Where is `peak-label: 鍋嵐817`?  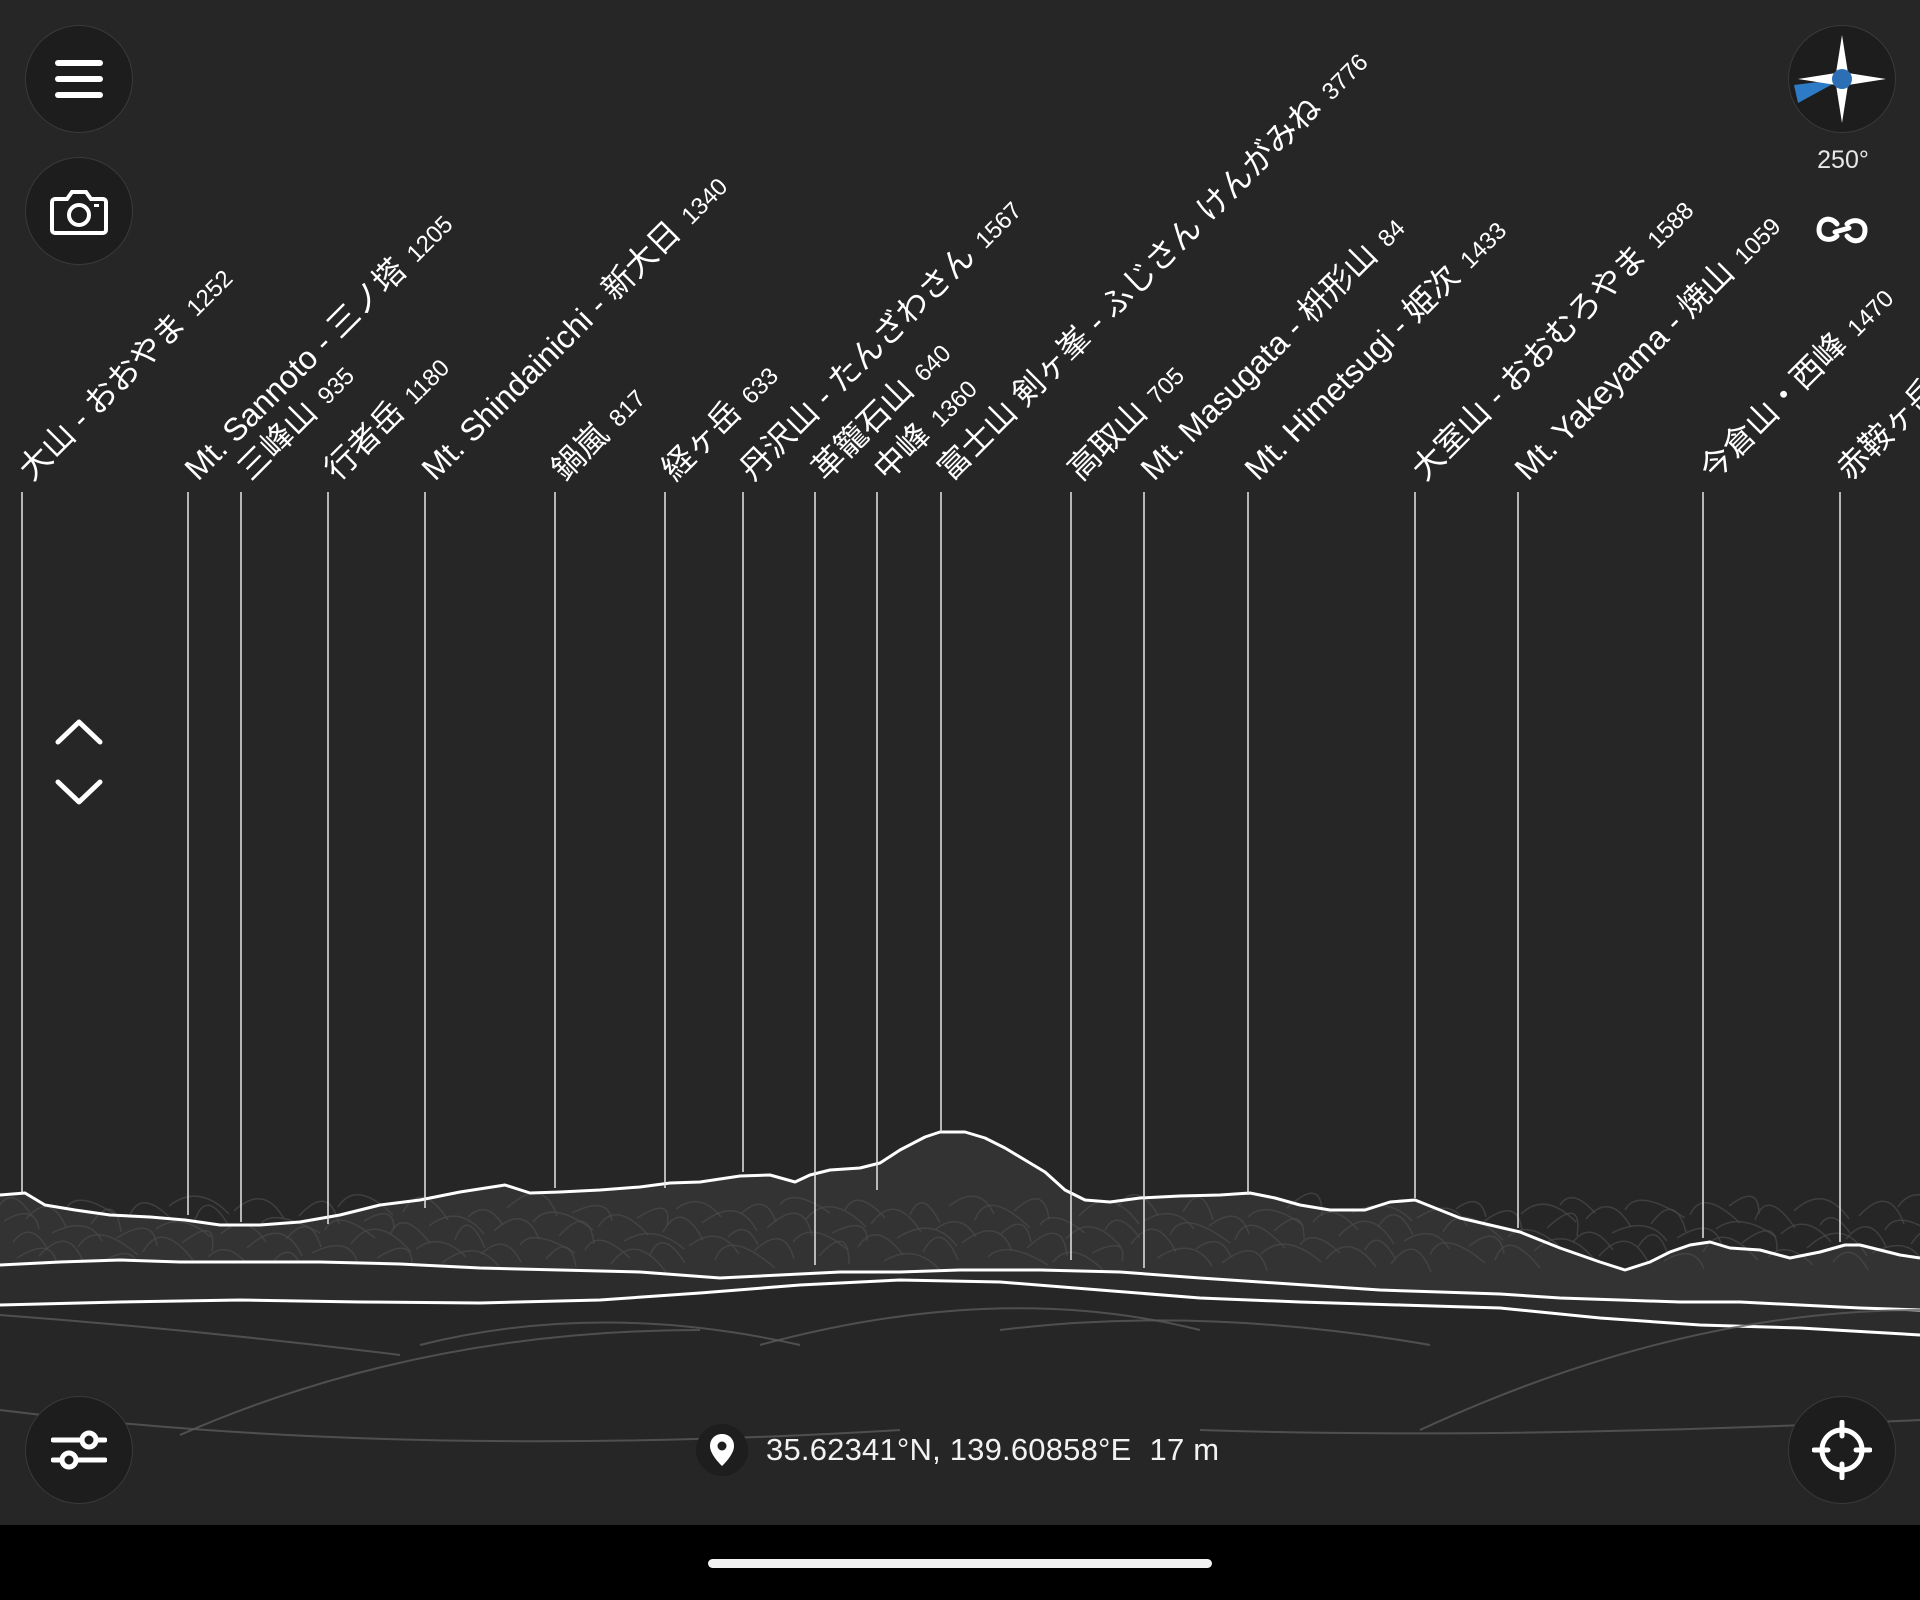 peak-label: 鍋嵐817 is located at coordinates (598, 433).